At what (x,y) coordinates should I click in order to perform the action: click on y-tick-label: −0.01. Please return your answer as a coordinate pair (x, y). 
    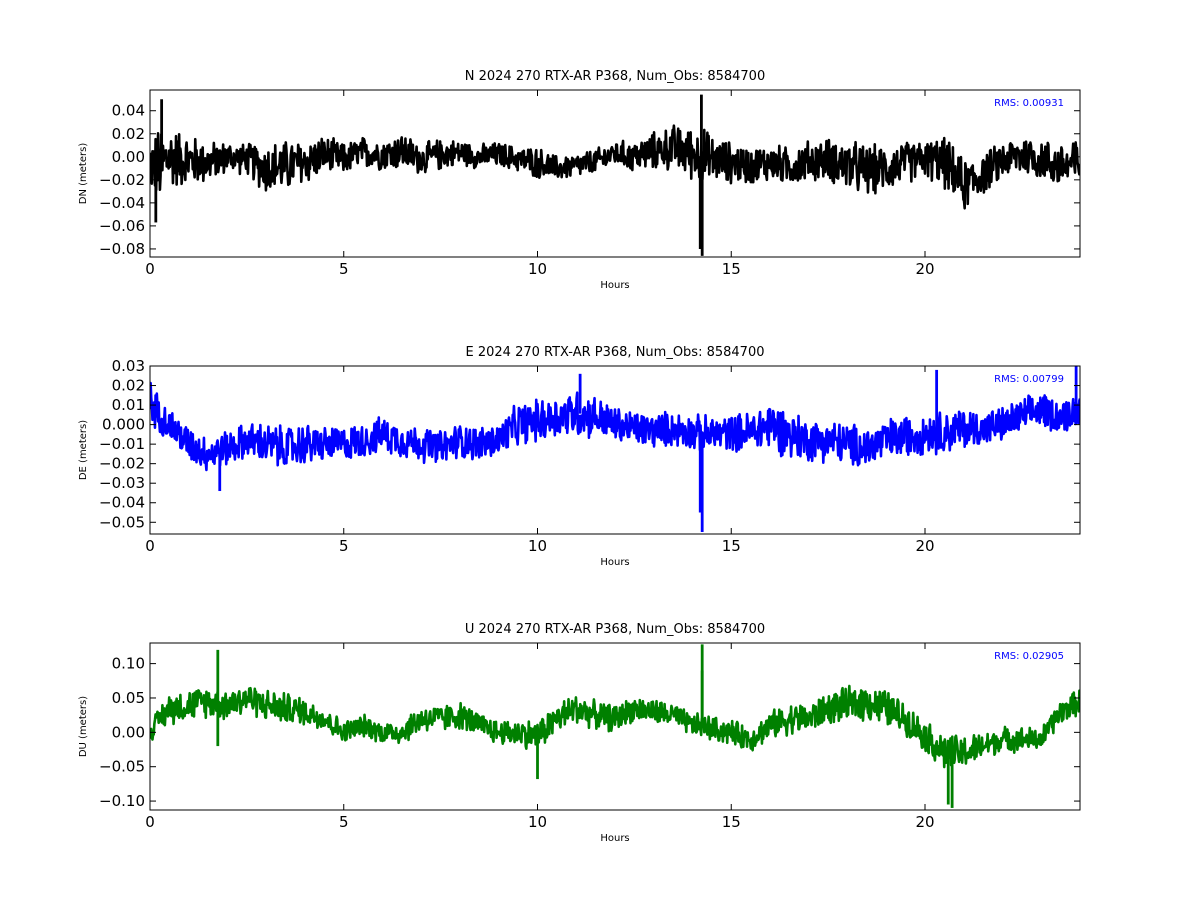
    Looking at the image, I should click on (122, 444).